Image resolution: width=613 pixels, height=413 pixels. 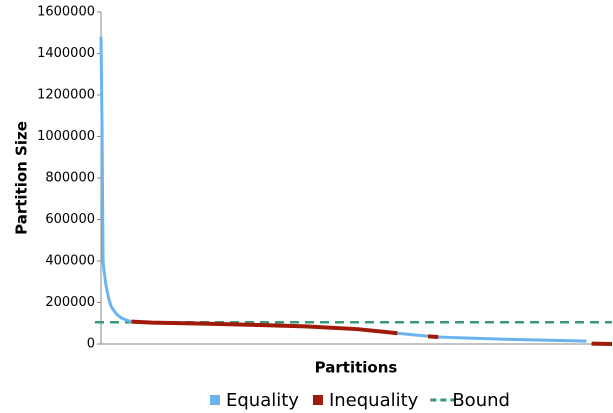 What do you see at coordinates (66, 95) in the screenshot?
I see `y-tick-label: 1200000` at bounding box center [66, 95].